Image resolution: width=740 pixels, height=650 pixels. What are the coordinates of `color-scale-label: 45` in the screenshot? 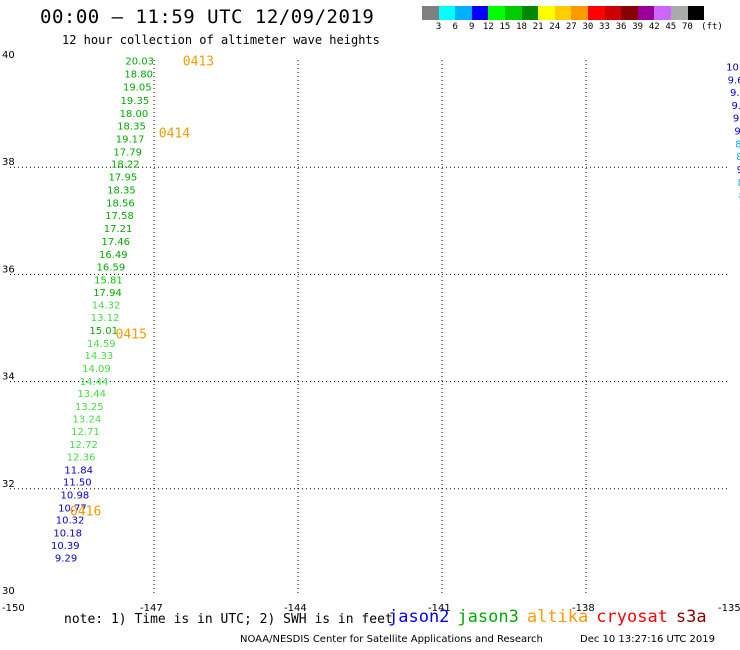 It's located at (671, 27).